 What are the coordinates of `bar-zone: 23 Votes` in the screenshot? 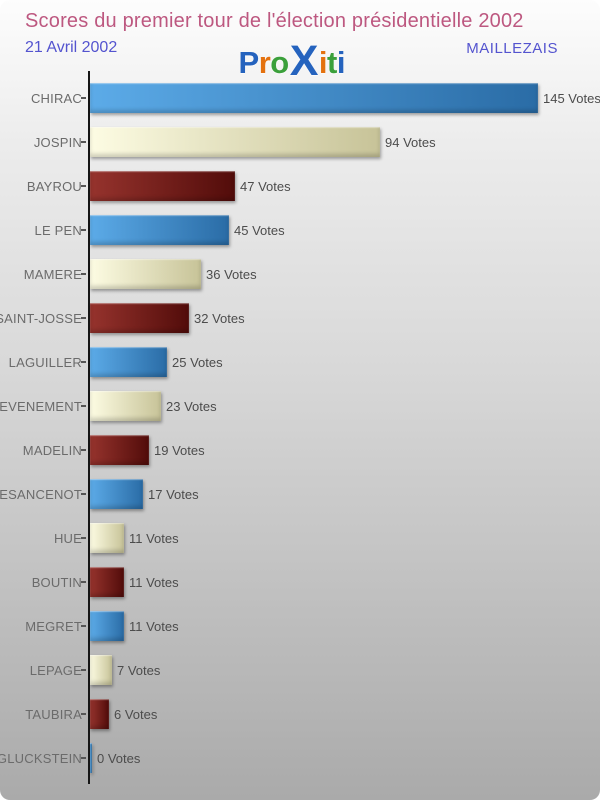 It's located at (345, 406).